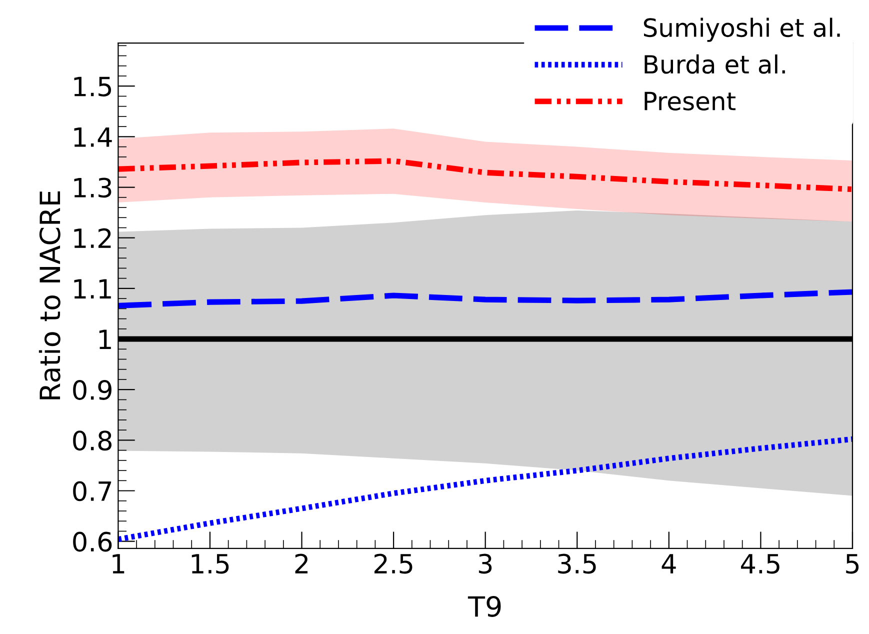  Describe the element at coordinates (93, 137) in the screenshot. I see `y-tick-label: 1.4` at that location.